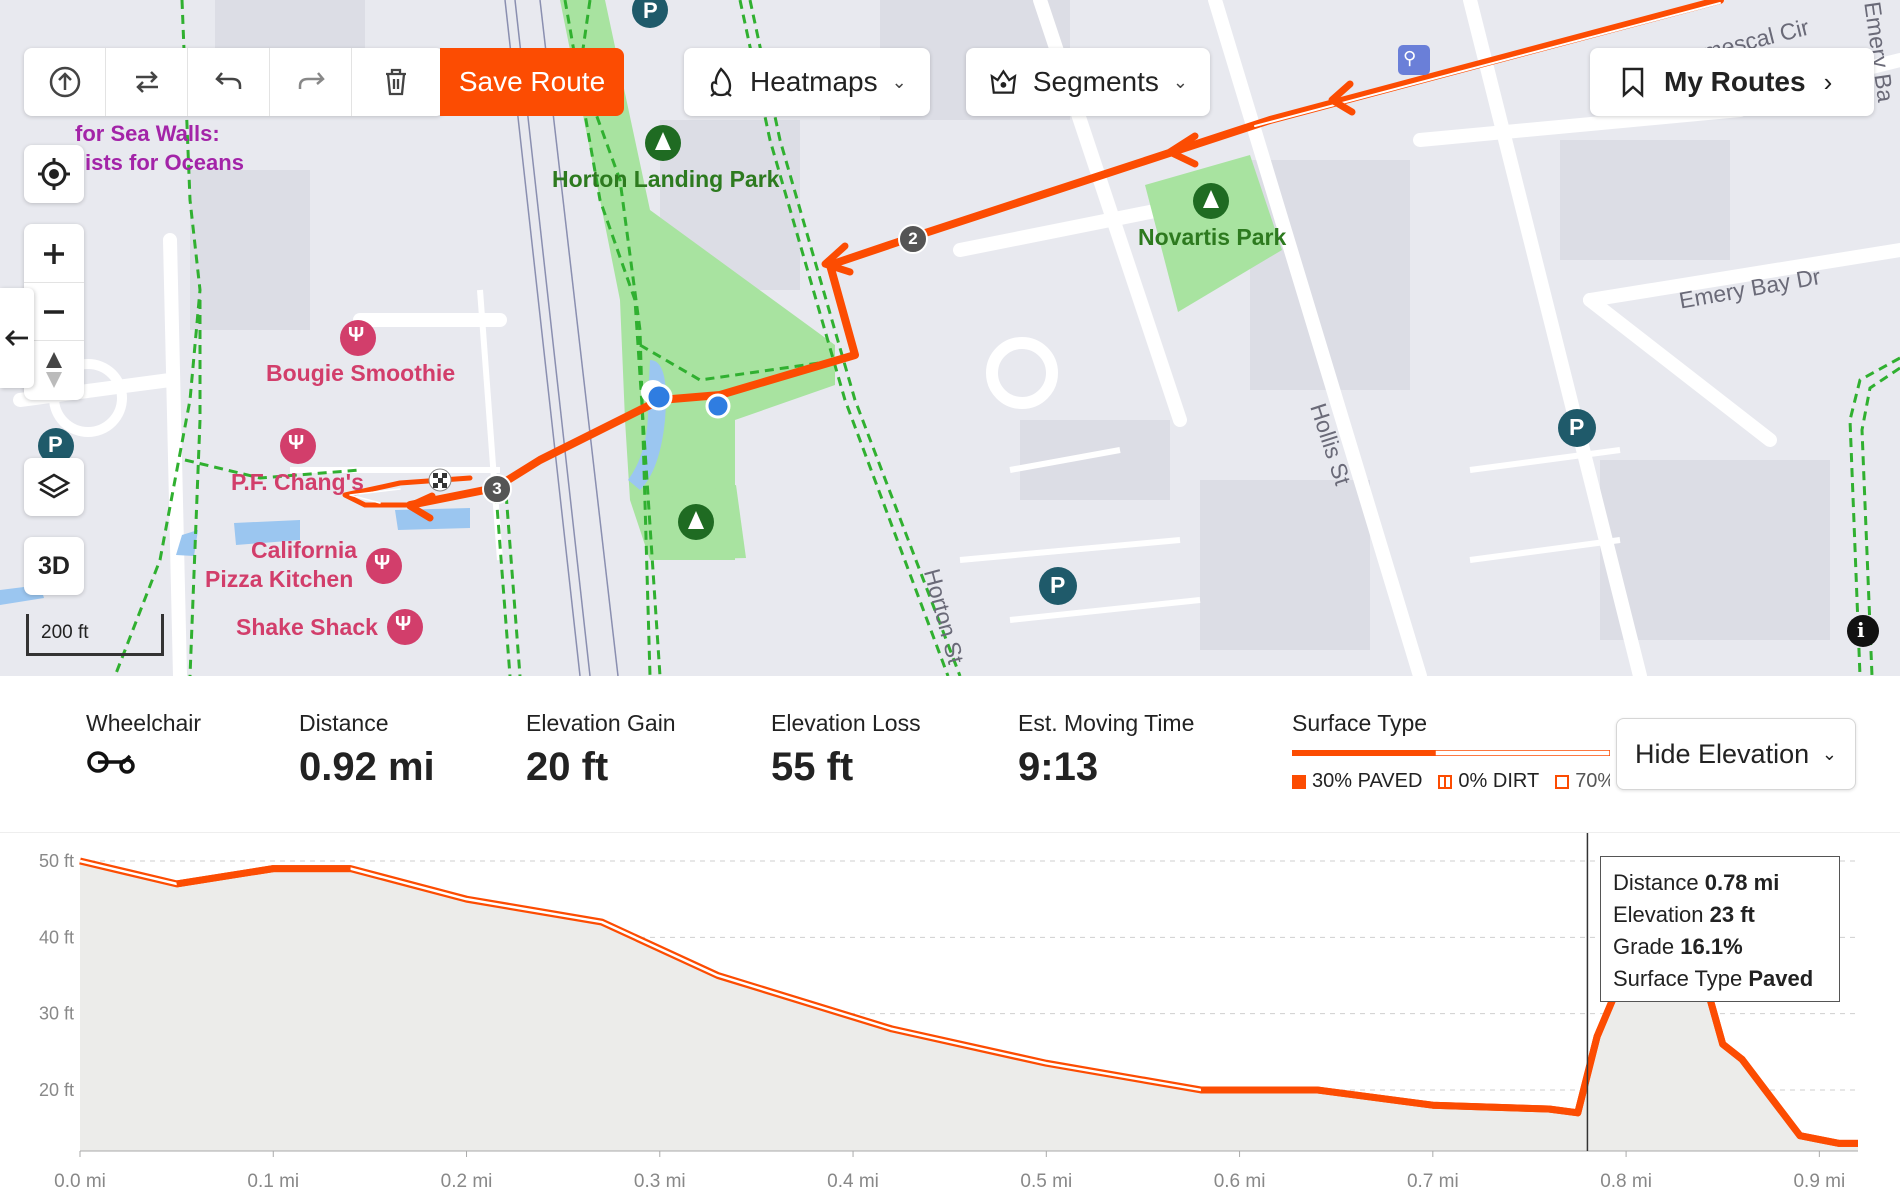 This screenshot has height=1203, width=1900. I want to click on heatmaps-dropdown: Heatmaps ⌄, so click(807, 82).